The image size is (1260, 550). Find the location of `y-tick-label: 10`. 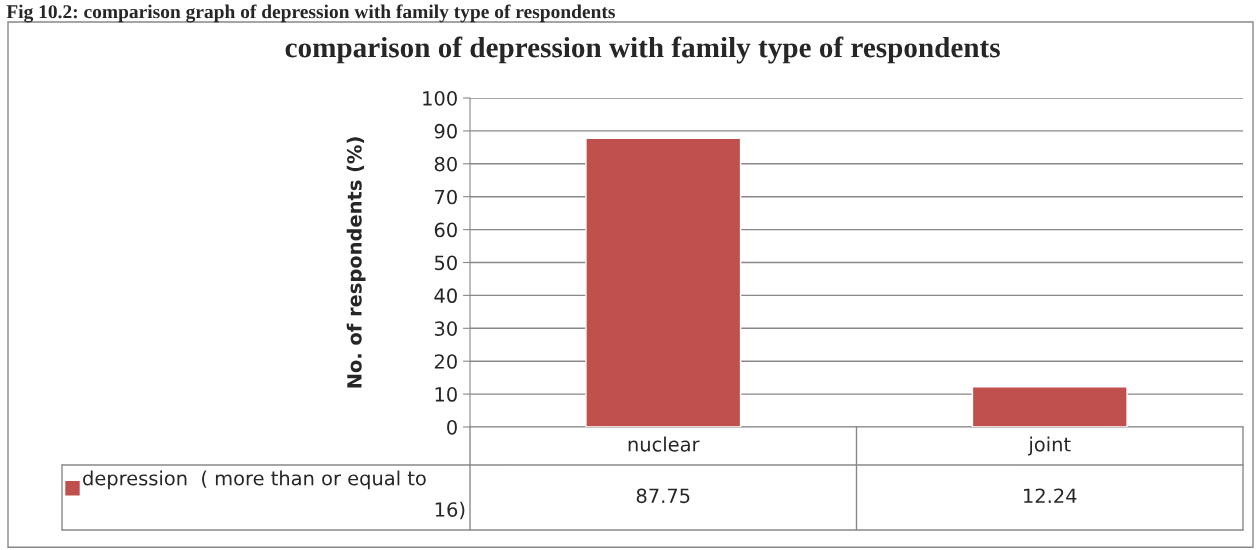

y-tick-label: 10 is located at coordinates (446, 394).